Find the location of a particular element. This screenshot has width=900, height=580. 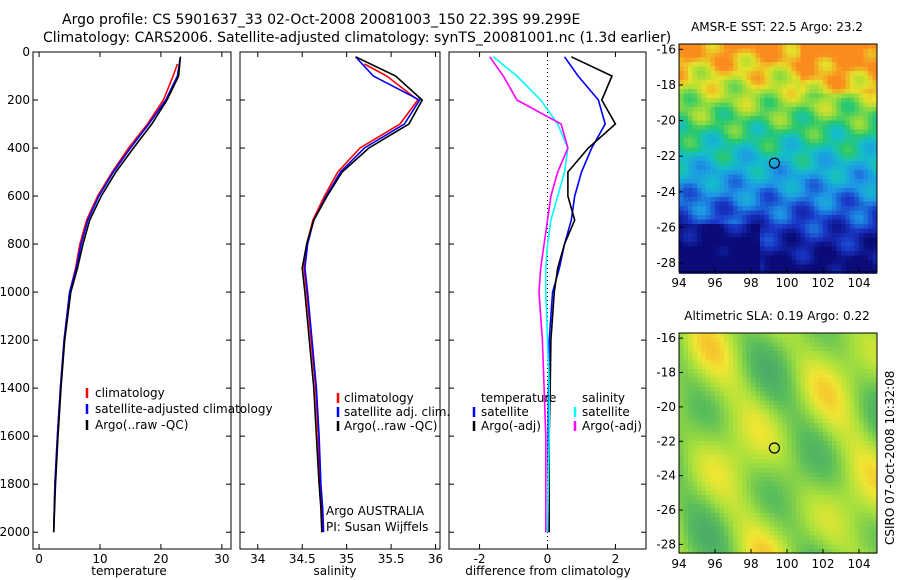

profile-location-marker is located at coordinates (774, 163).